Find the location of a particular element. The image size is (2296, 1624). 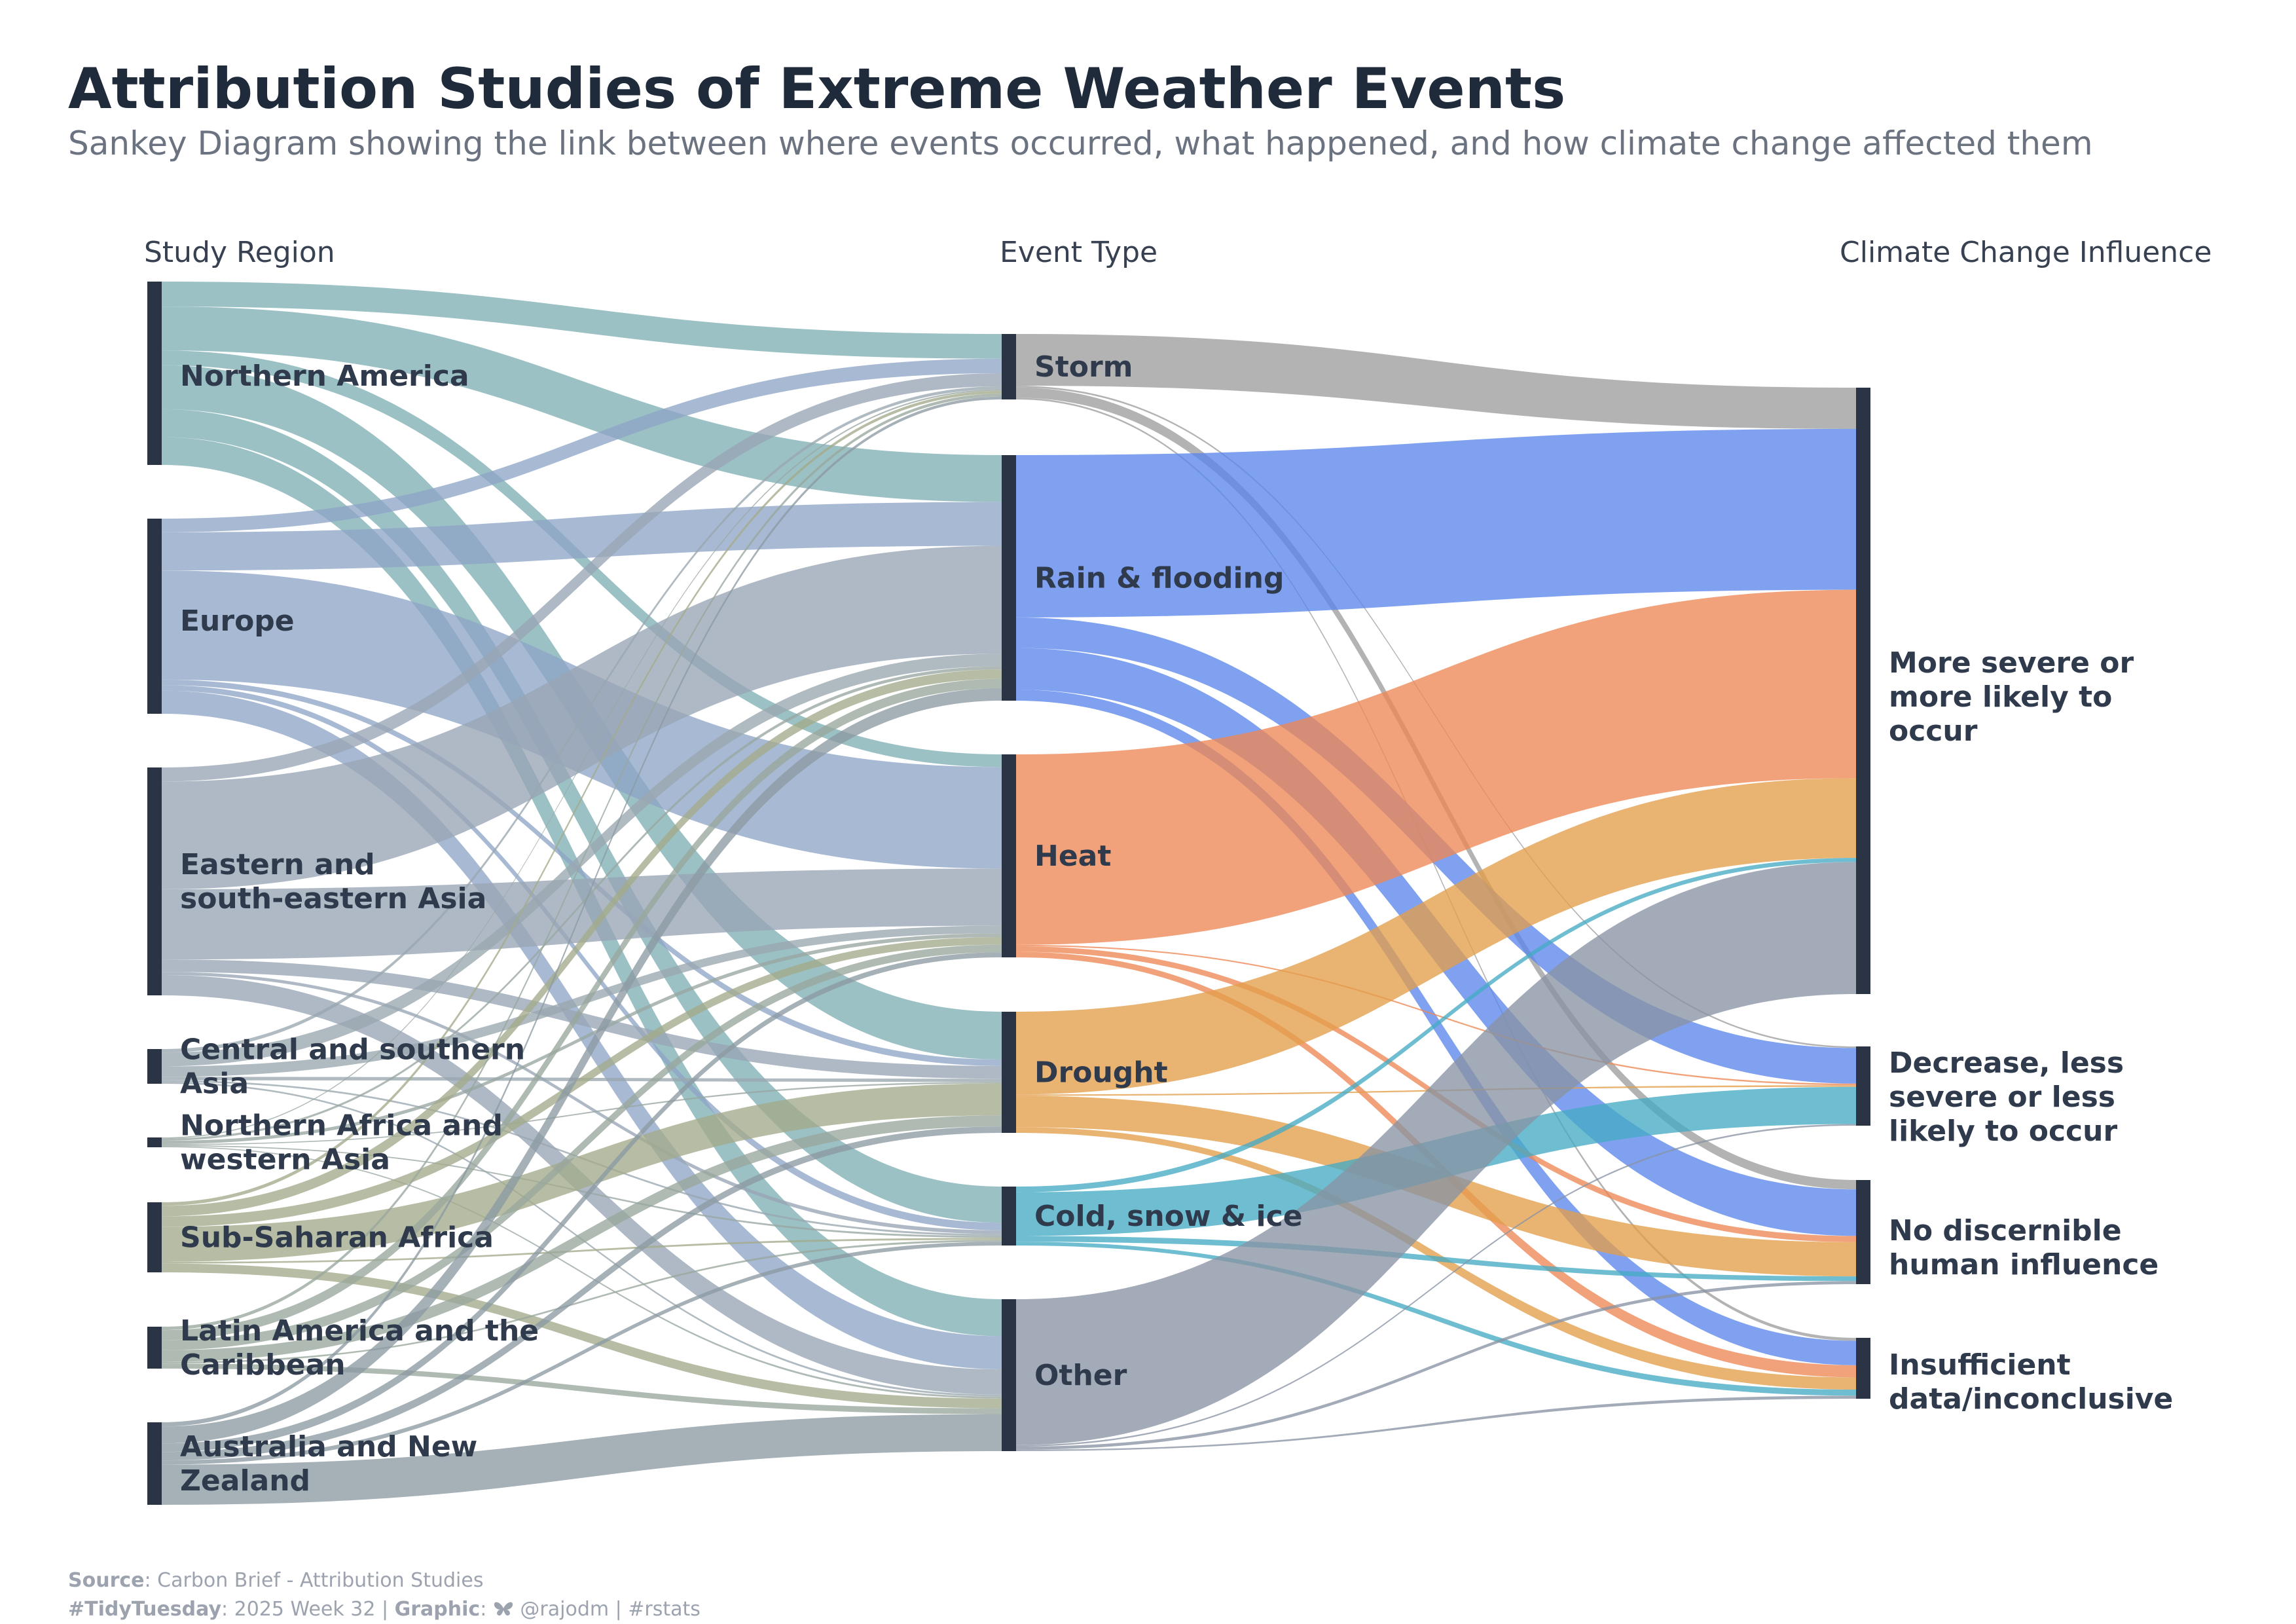

column-heading-0: Study Region is located at coordinates (239, 252).